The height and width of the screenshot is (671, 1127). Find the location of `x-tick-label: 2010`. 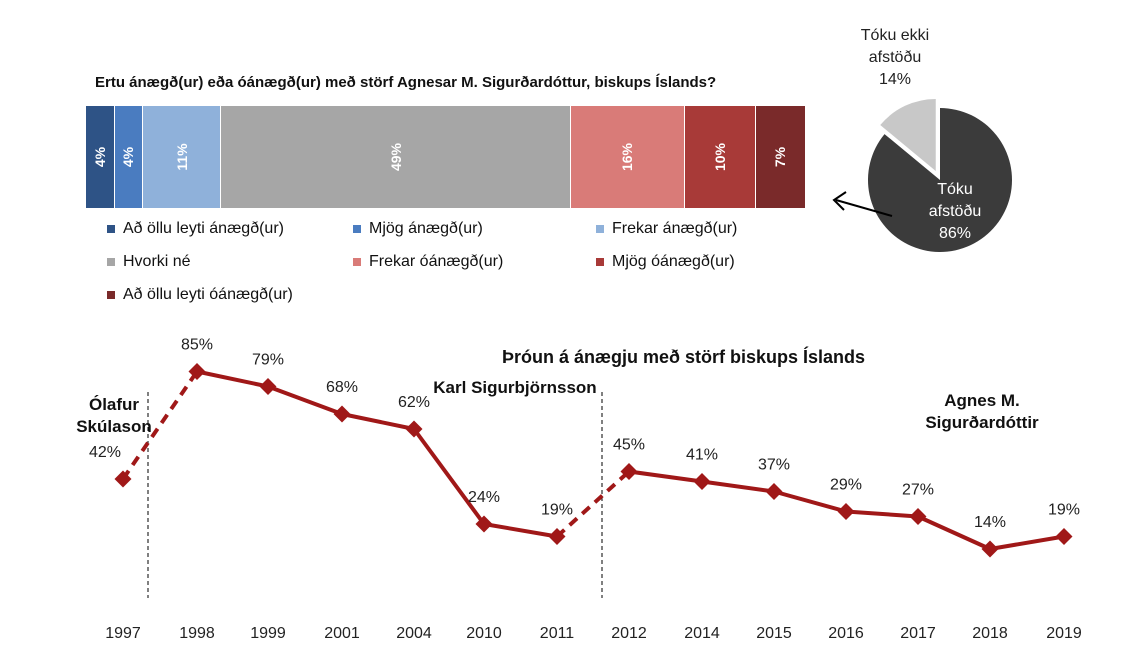

x-tick-label: 2010 is located at coordinates (484, 633).